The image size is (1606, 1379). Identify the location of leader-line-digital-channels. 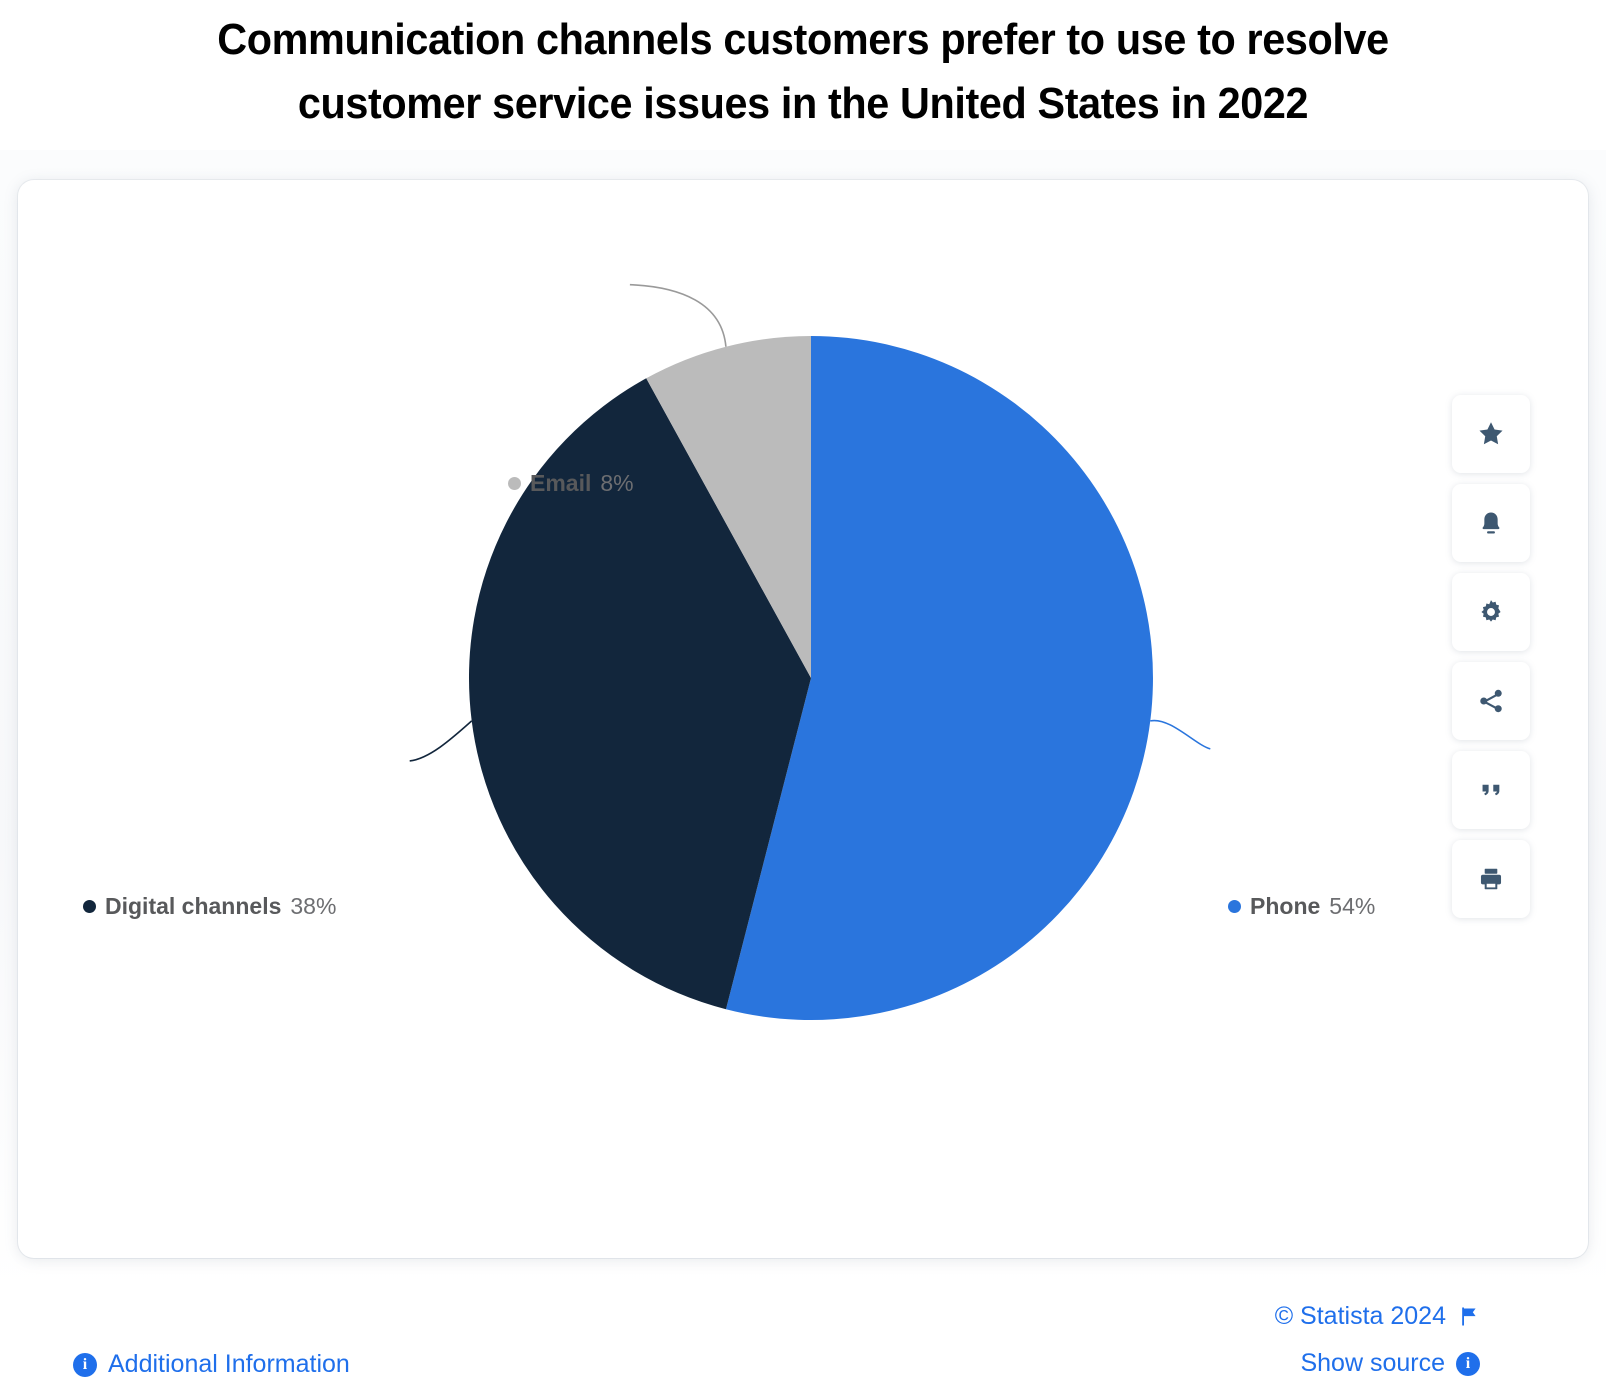
(441, 741).